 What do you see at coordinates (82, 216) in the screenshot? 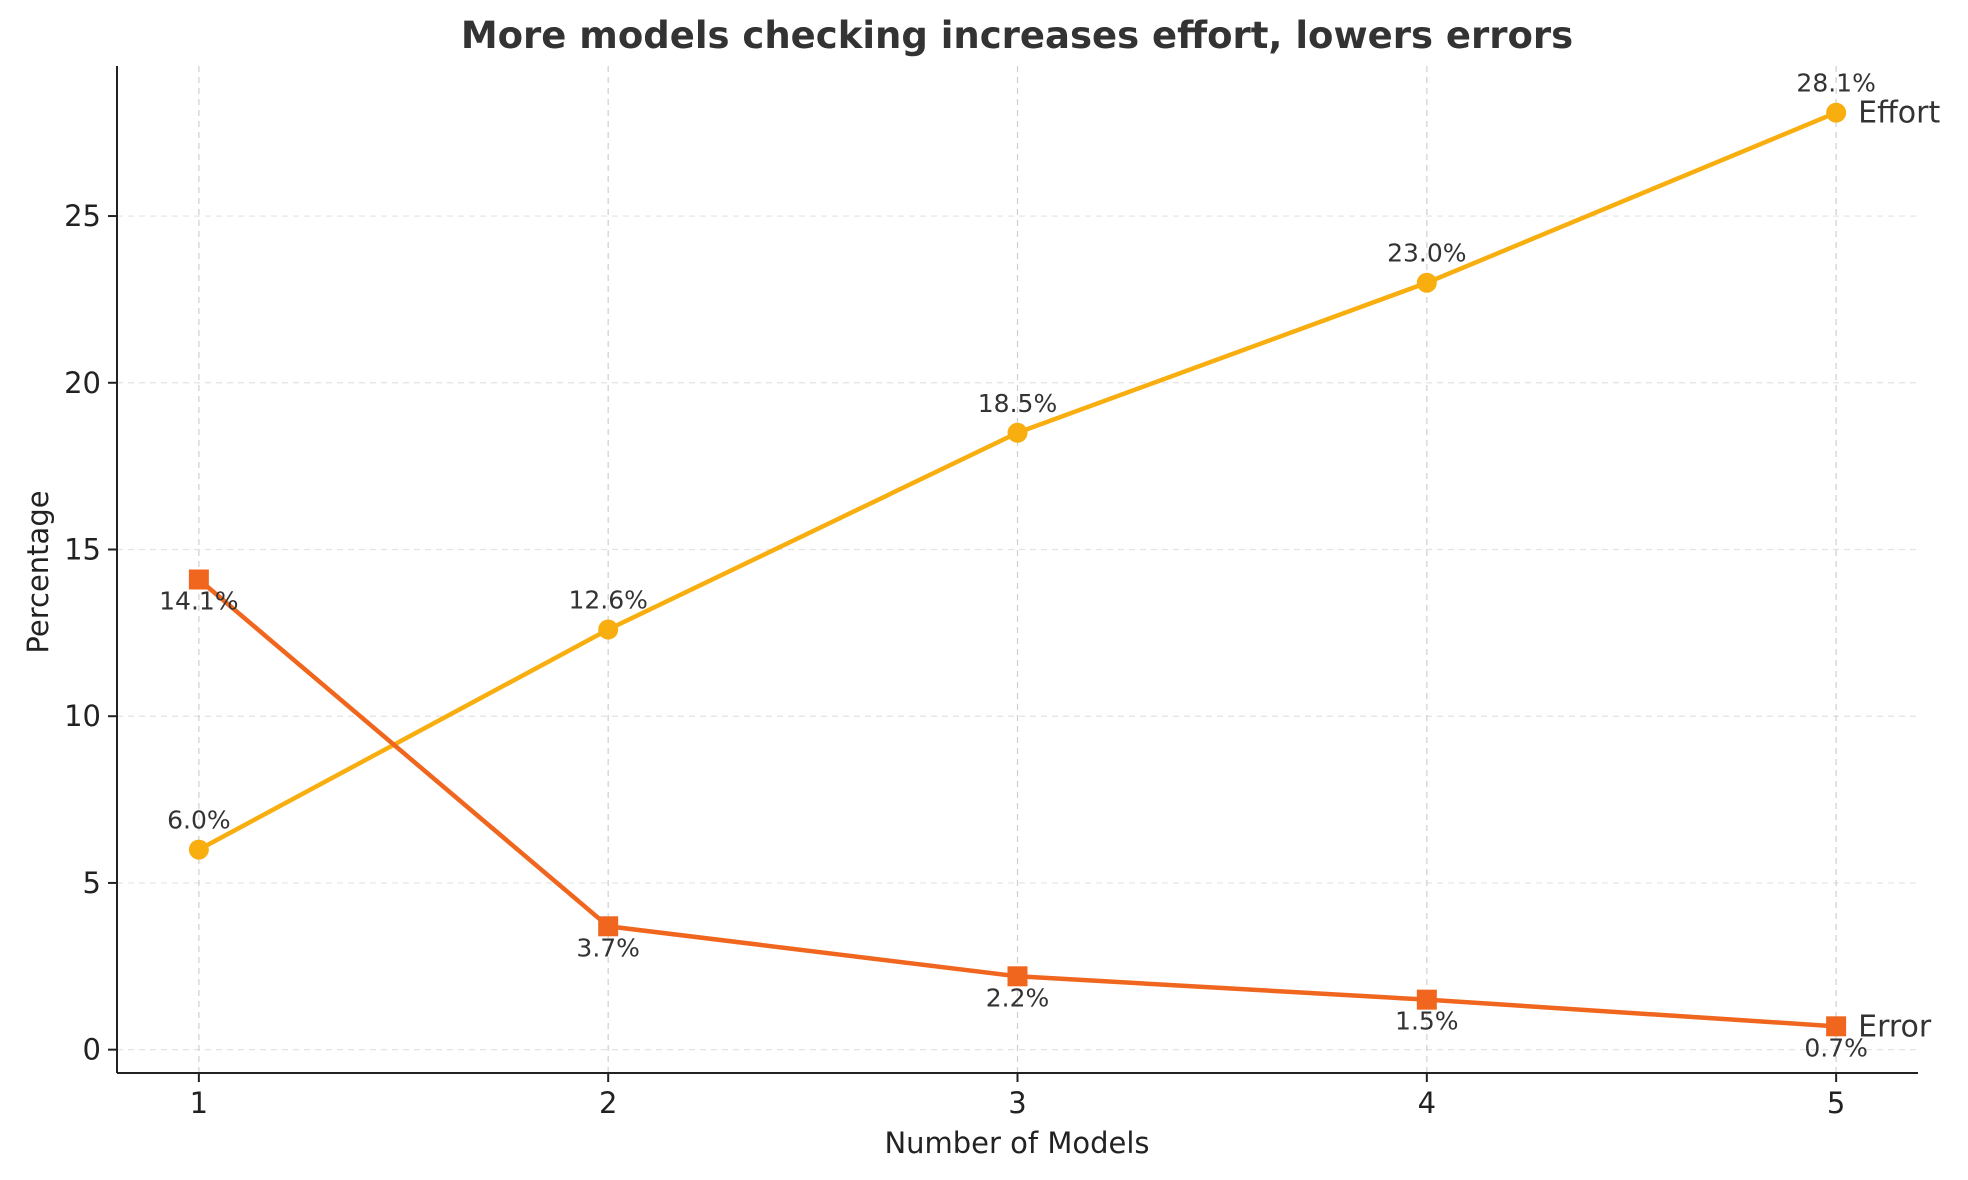
I see `y-tick-label: 25` at bounding box center [82, 216].